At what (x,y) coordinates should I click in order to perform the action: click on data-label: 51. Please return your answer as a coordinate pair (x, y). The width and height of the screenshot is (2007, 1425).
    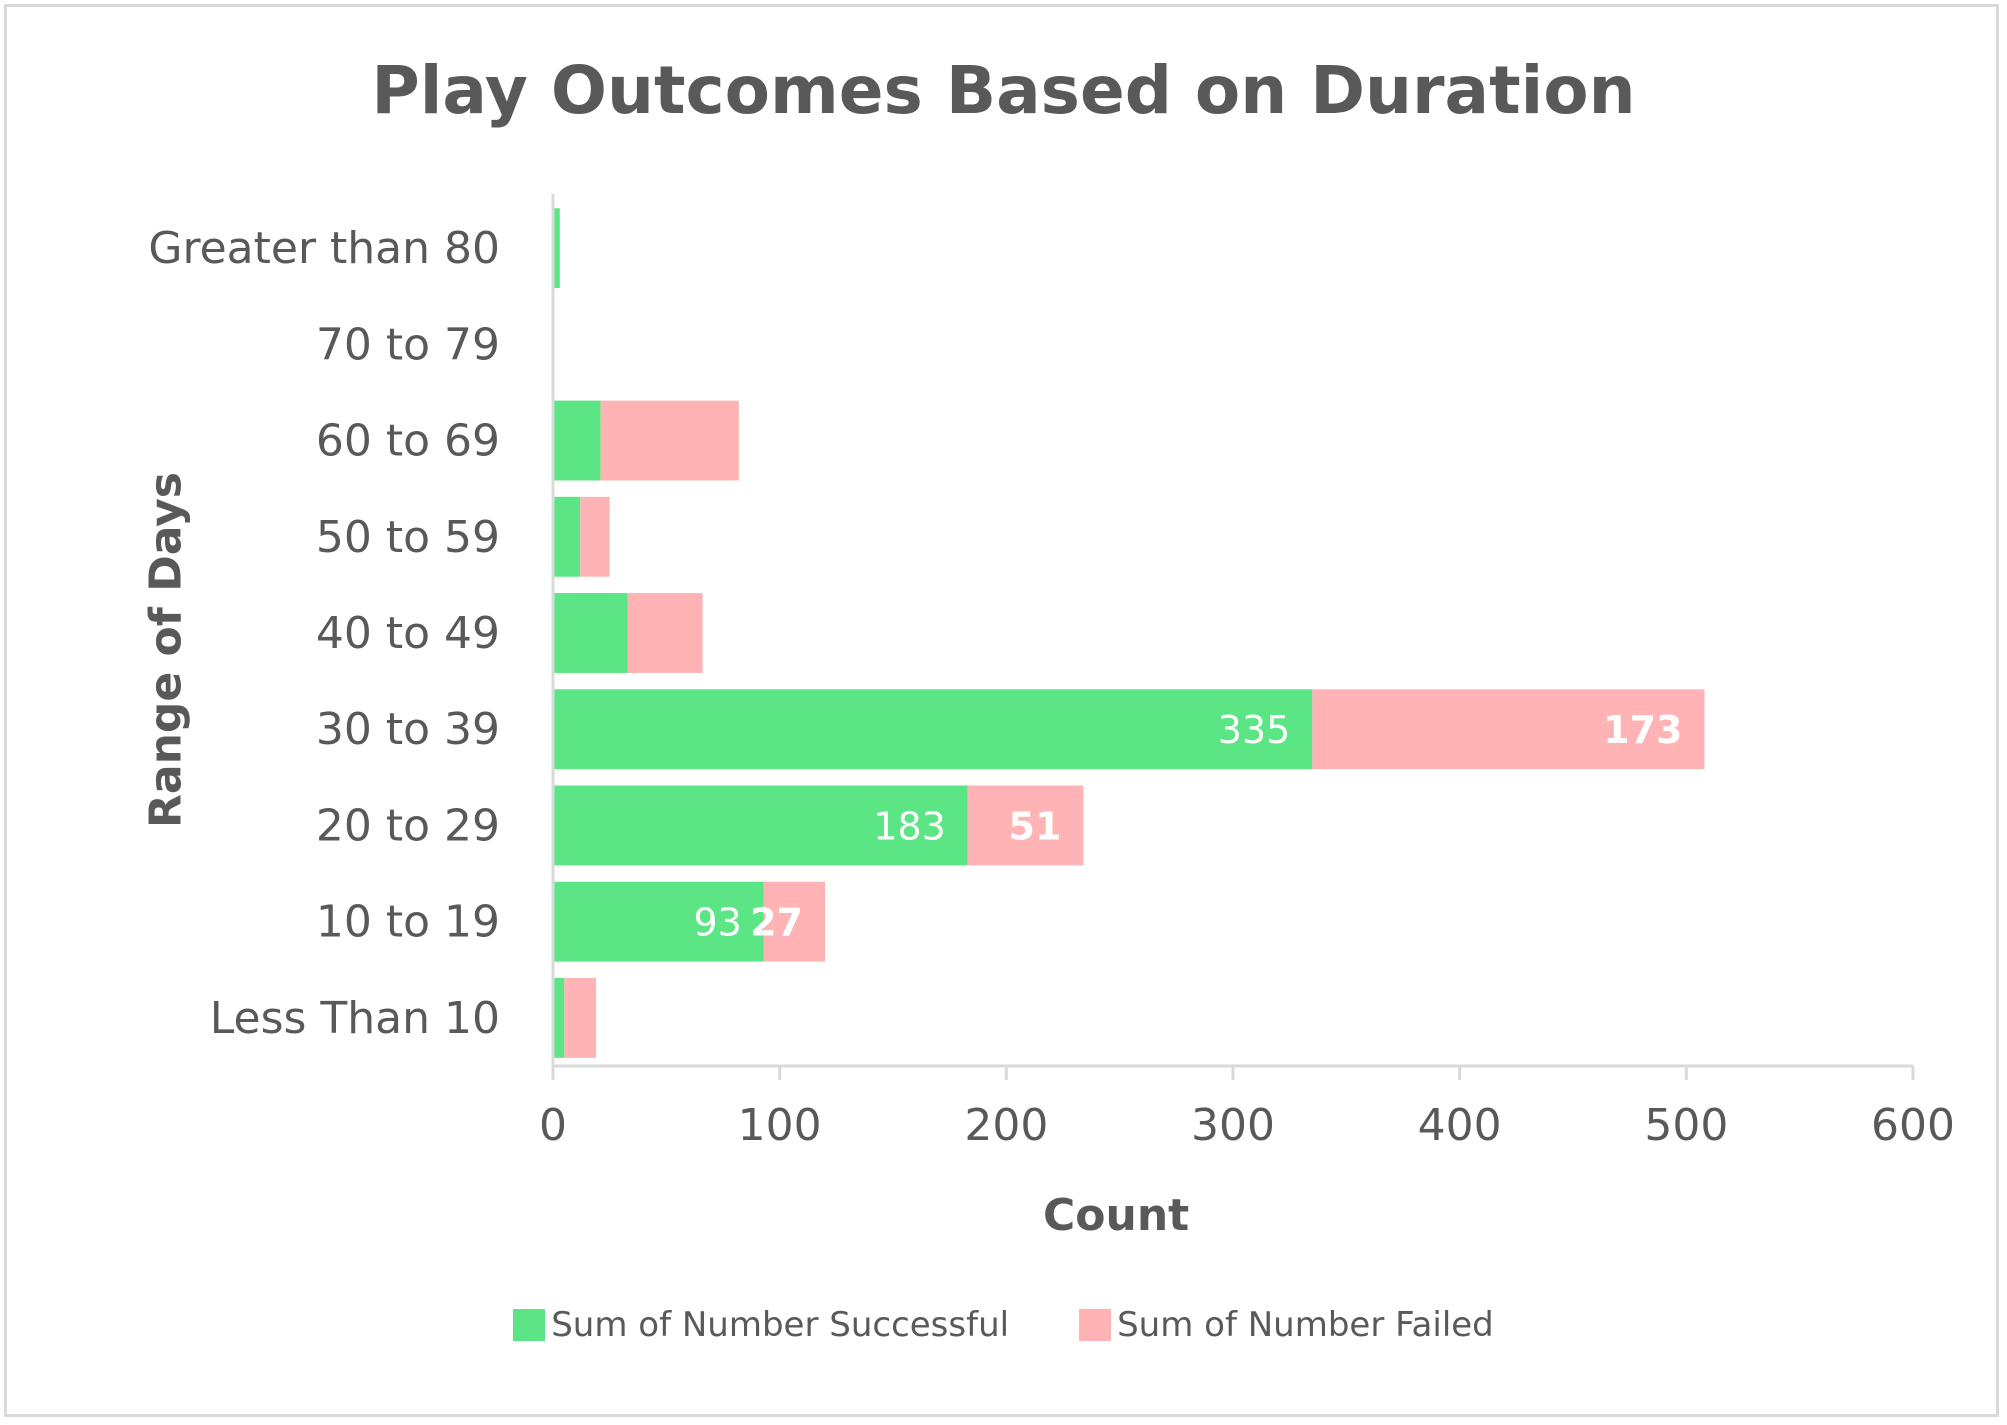
    Looking at the image, I should click on (1035, 826).